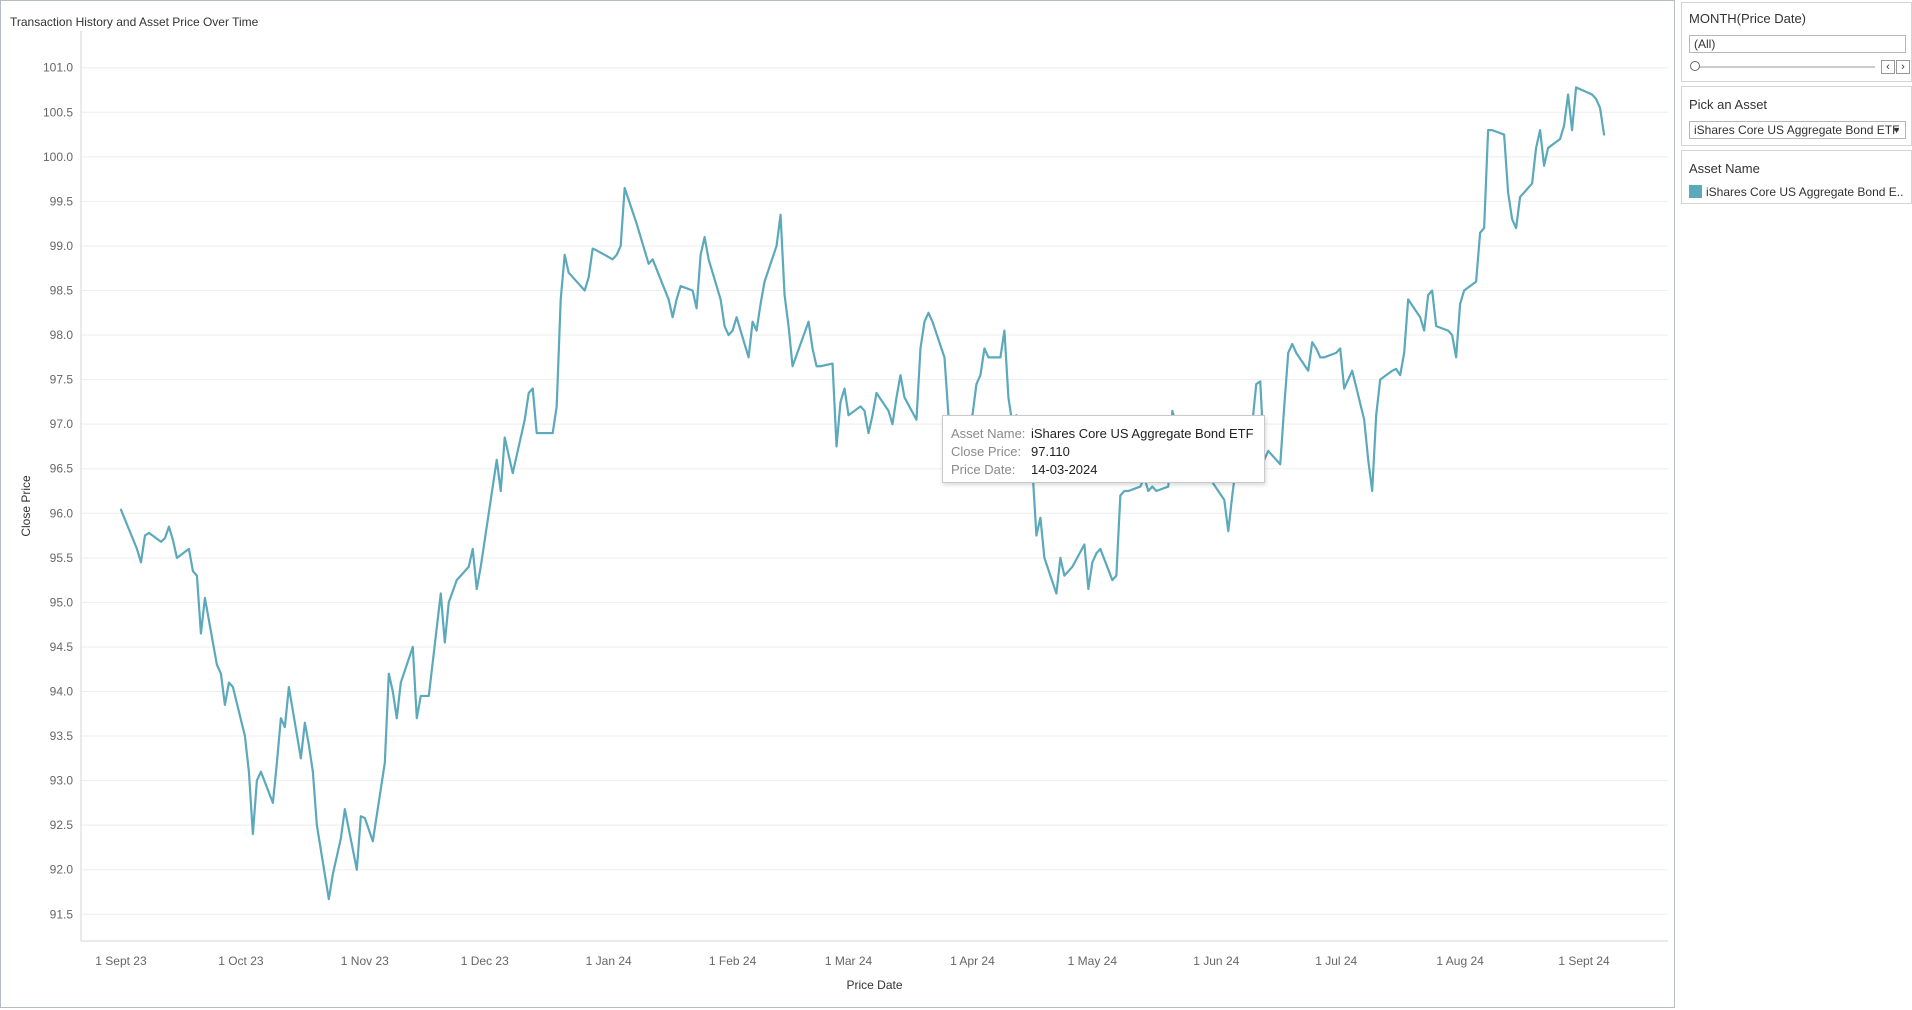 The width and height of the screenshot is (1912, 1010). Describe the element at coordinates (1797, 130) in the screenshot. I see `asset-dropdown: iShares Core US Aggregate Bond ETF ▼` at that location.